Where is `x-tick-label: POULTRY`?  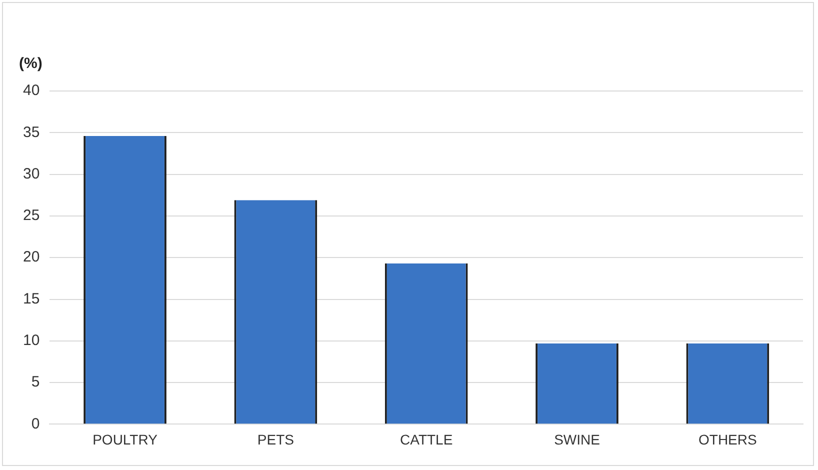 x-tick-label: POULTRY is located at coordinates (125, 439).